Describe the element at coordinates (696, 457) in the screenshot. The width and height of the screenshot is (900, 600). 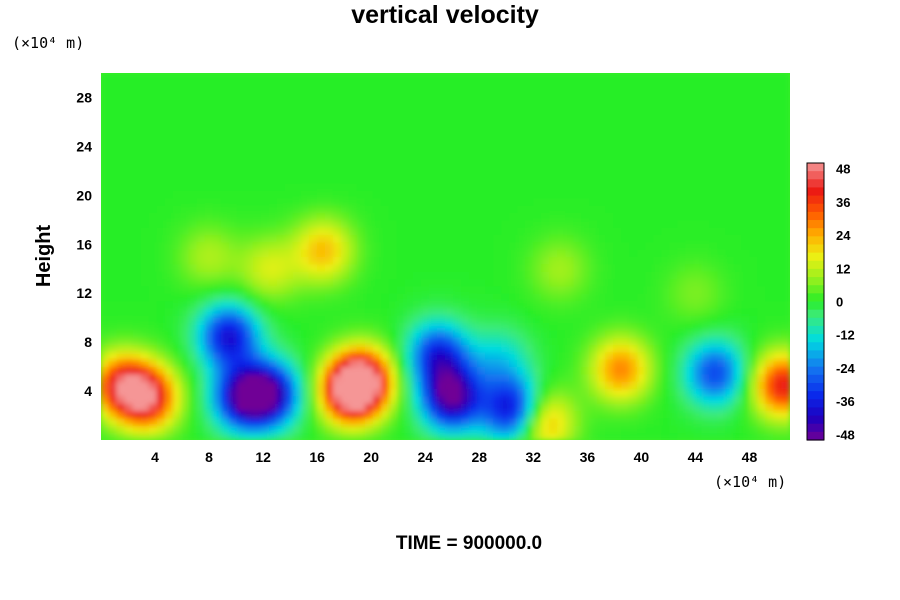
I see `x-tick-label: 44` at that location.